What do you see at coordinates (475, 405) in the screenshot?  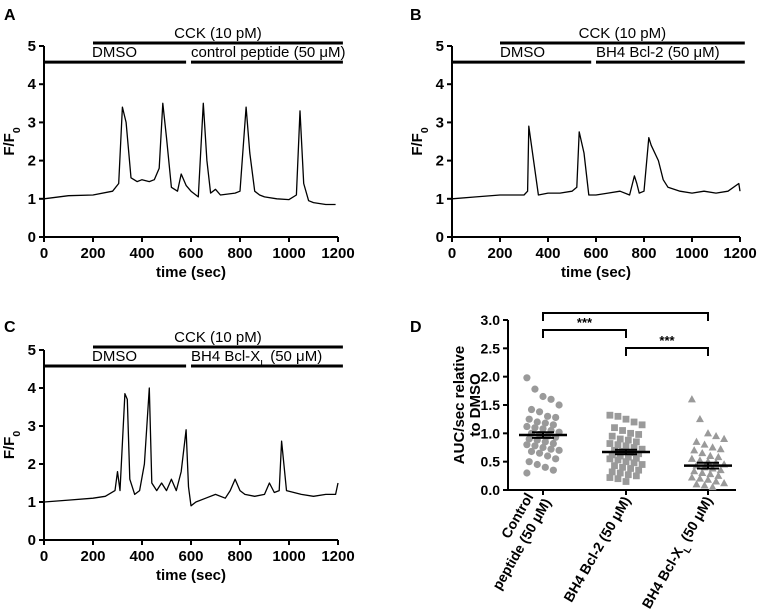 I see `y-axis-label: to DMSO` at bounding box center [475, 405].